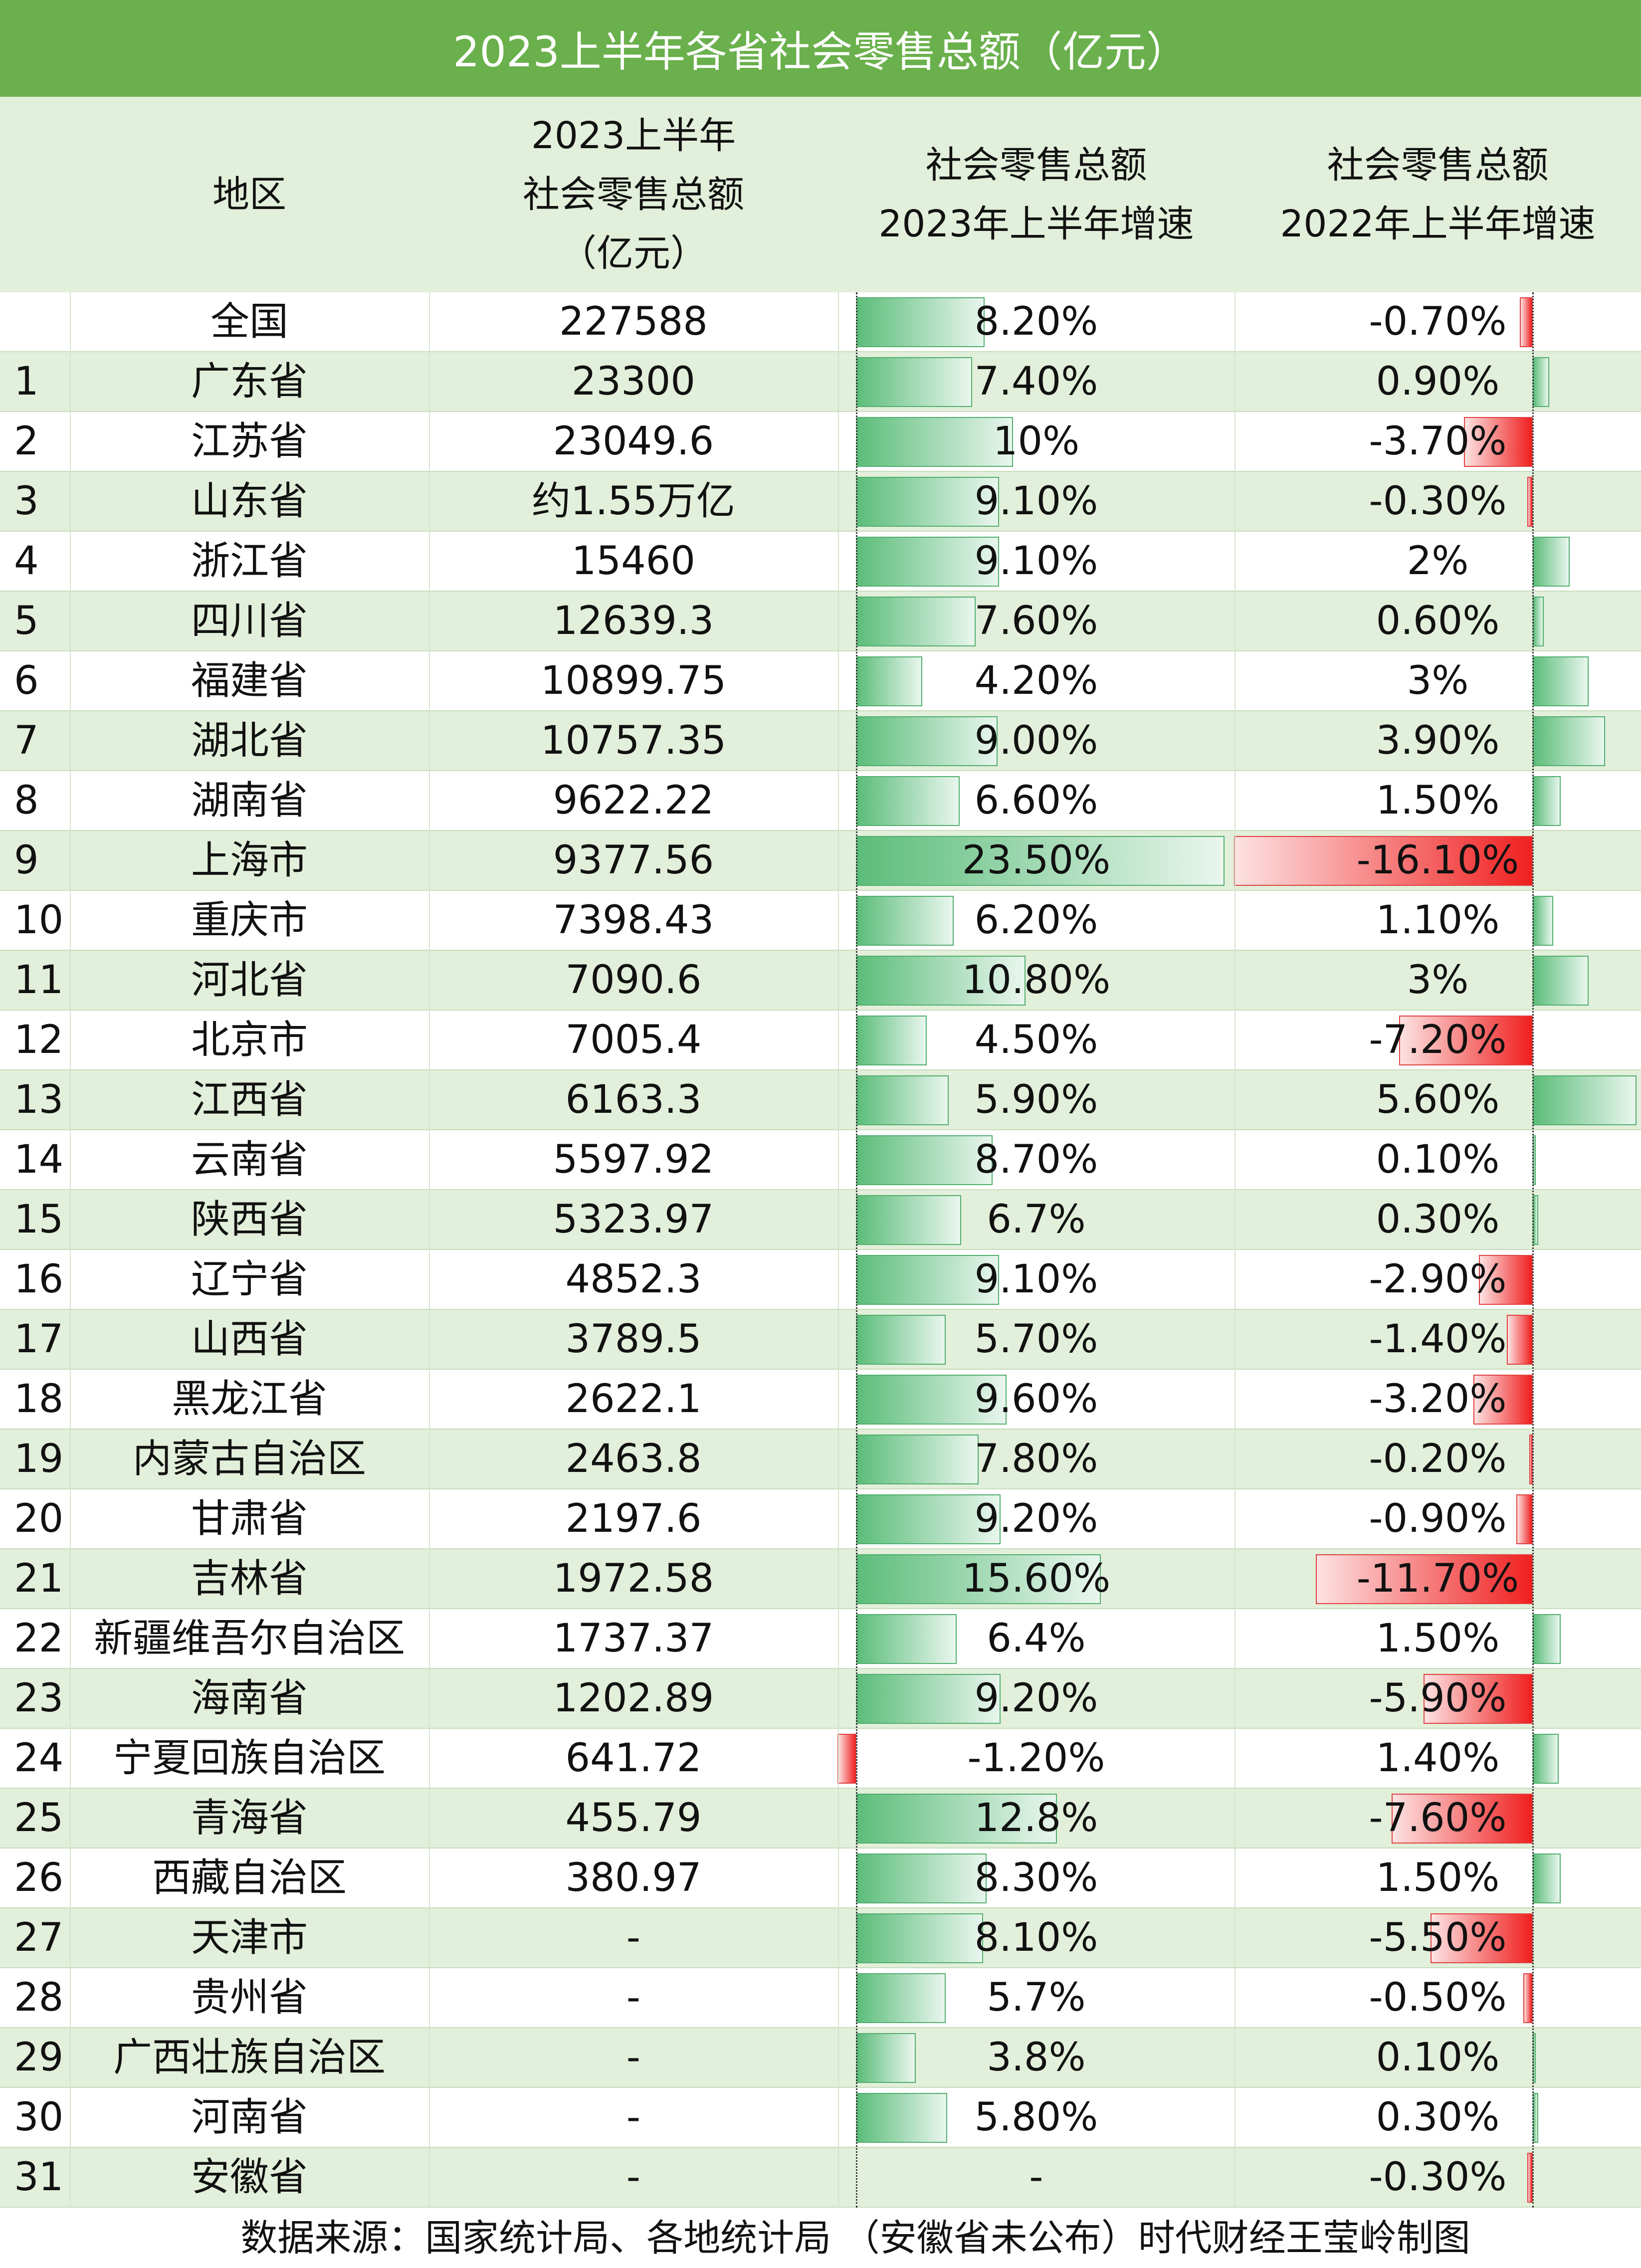  I want to click on growth-2022-cell: -0.70%, so click(1438, 321).